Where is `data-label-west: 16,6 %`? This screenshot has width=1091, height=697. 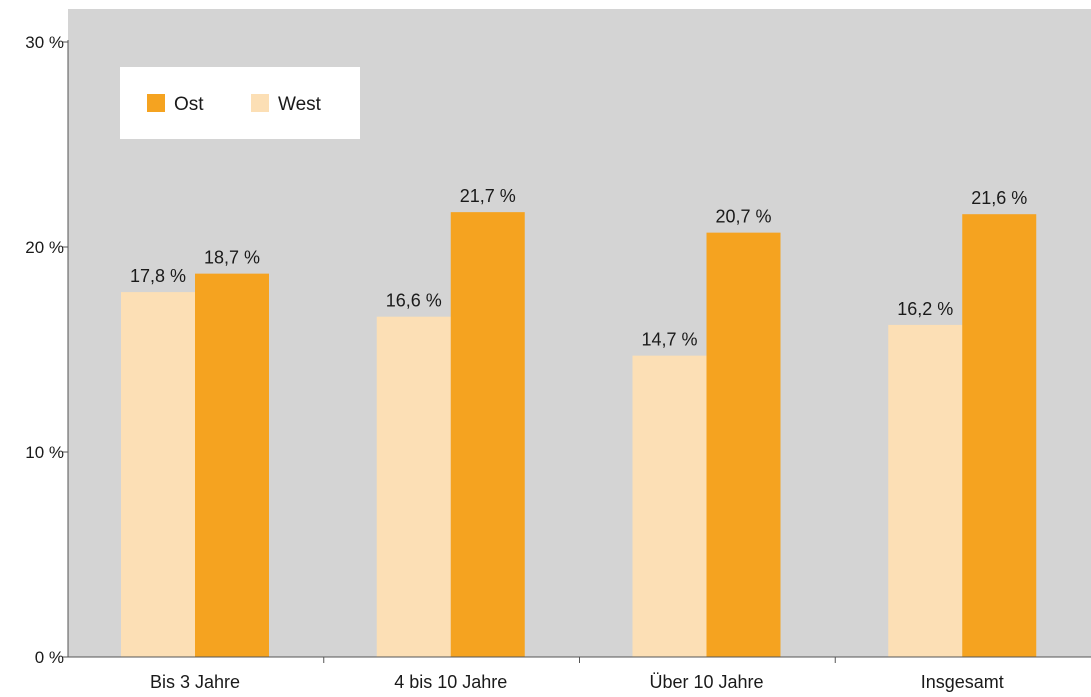 data-label-west: 16,6 % is located at coordinates (414, 301).